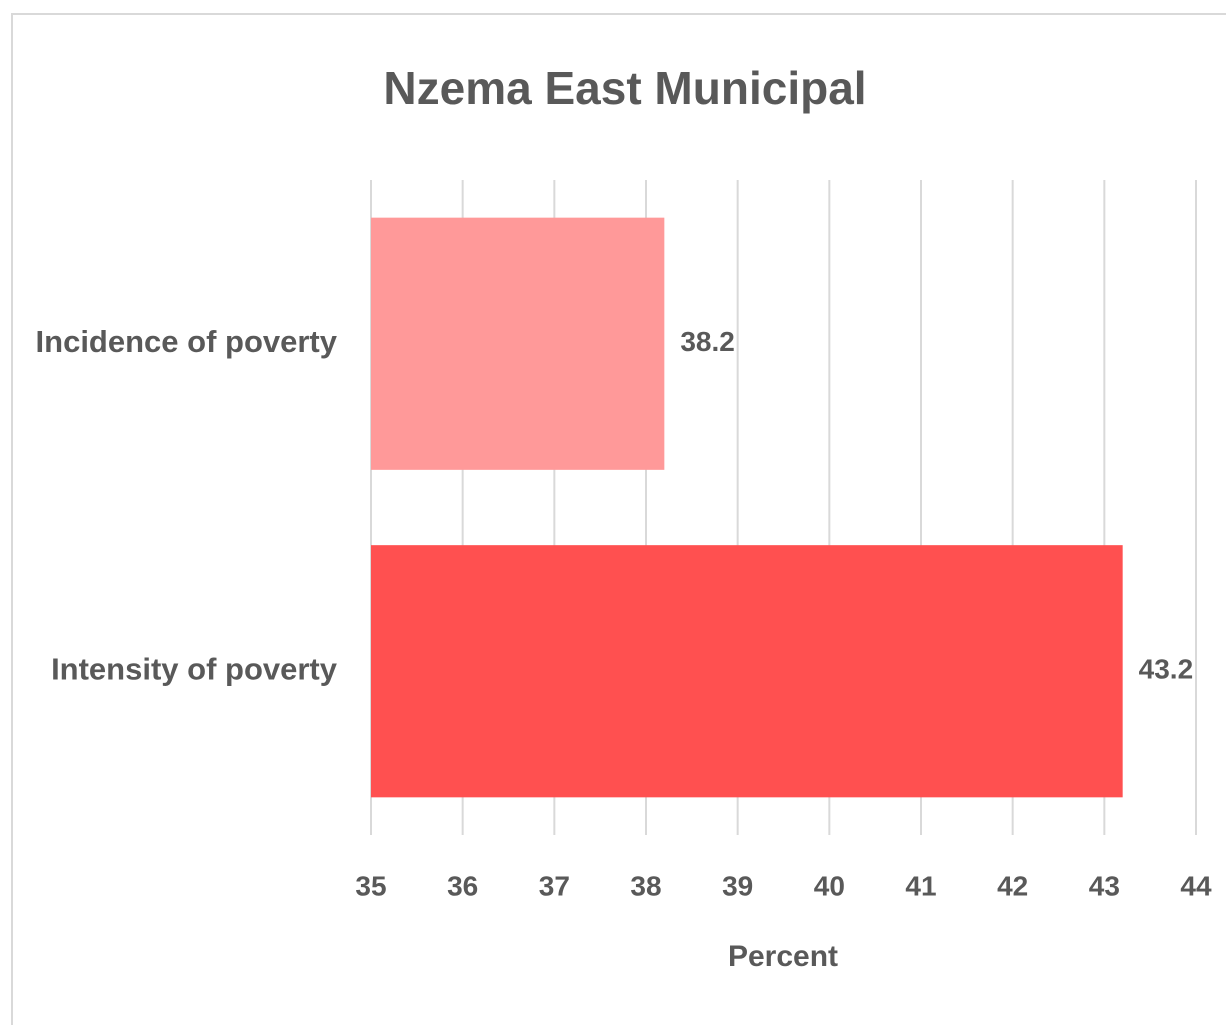 This screenshot has width=1226, height=1025. Describe the element at coordinates (920, 885) in the screenshot. I see `x-tick-label: 41` at that location.